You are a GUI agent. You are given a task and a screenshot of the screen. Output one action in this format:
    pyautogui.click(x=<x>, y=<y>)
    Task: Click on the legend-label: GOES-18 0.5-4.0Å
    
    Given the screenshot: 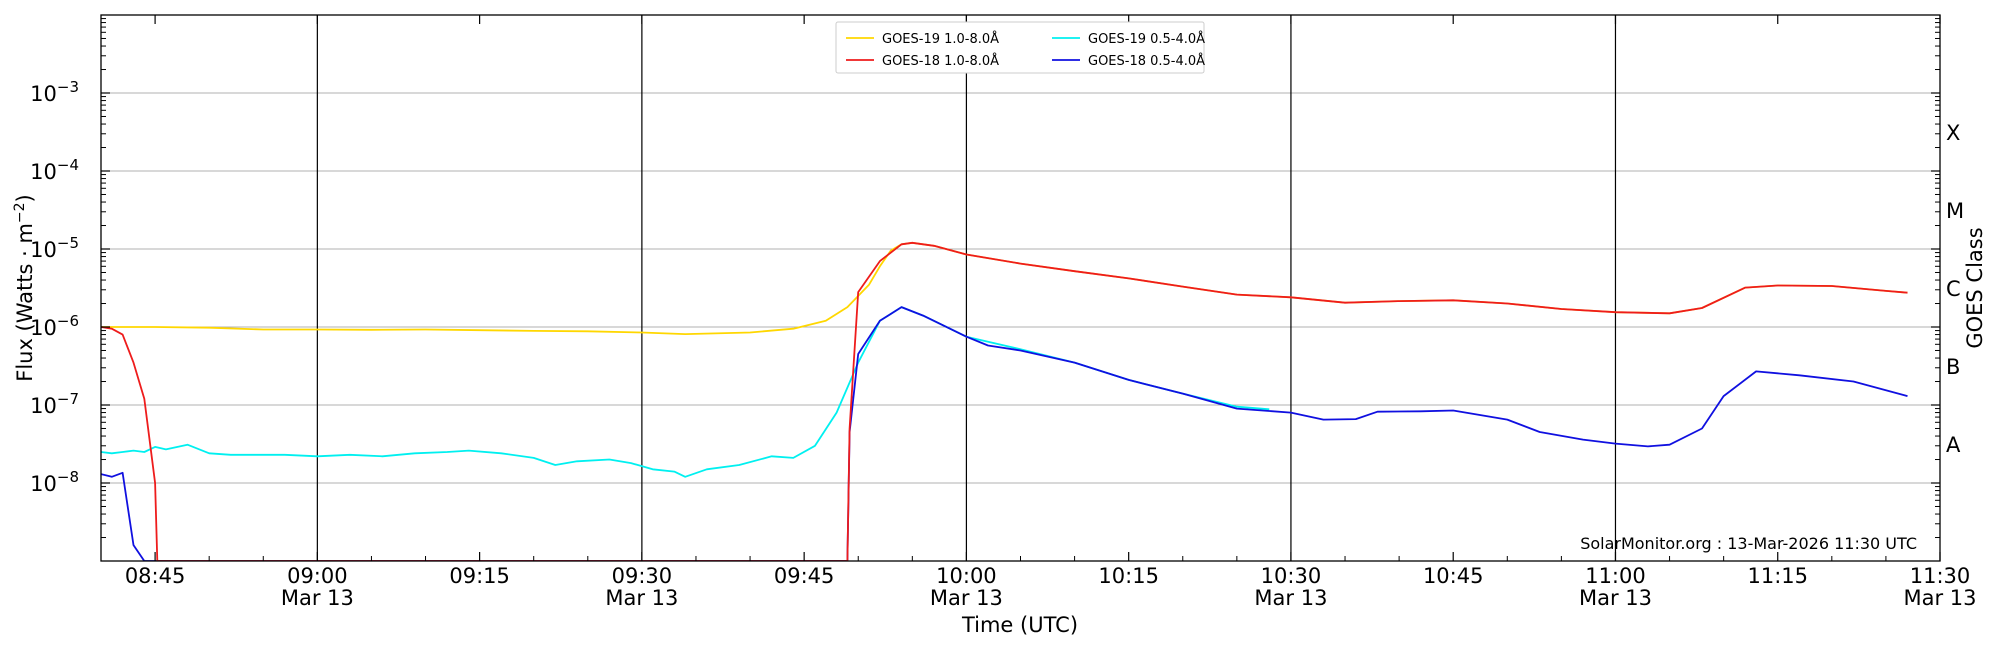 What is the action you would take?
    pyautogui.click(x=1146, y=61)
    